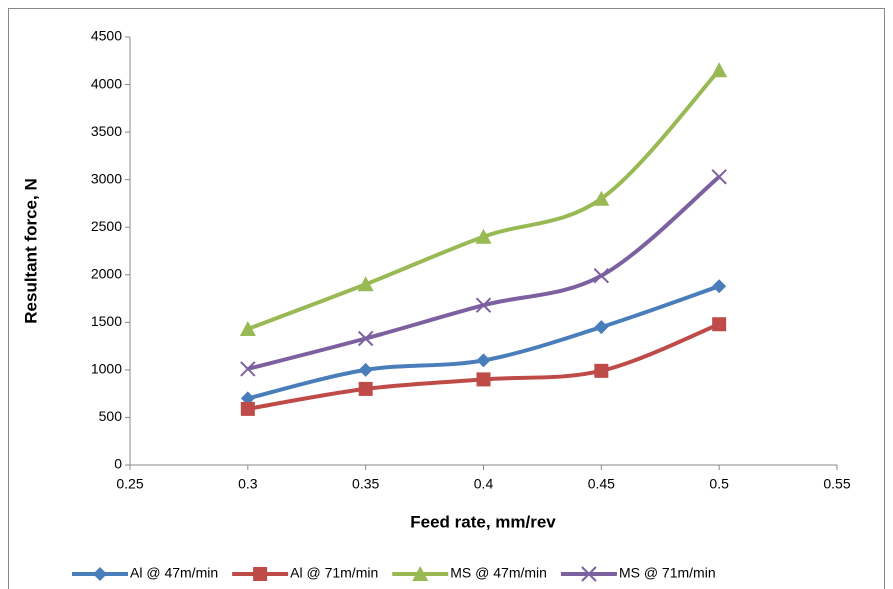 The height and width of the screenshot is (589, 893). Describe the element at coordinates (106, 83) in the screenshot. I see `y-tick-label: 4000` at that location.